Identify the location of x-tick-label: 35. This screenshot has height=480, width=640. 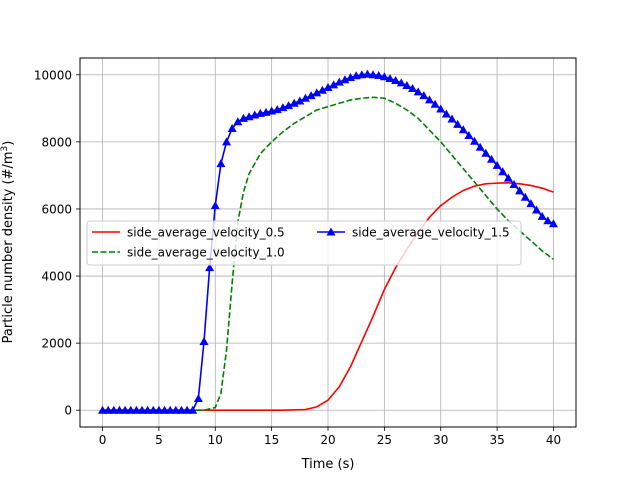
(496, 440).